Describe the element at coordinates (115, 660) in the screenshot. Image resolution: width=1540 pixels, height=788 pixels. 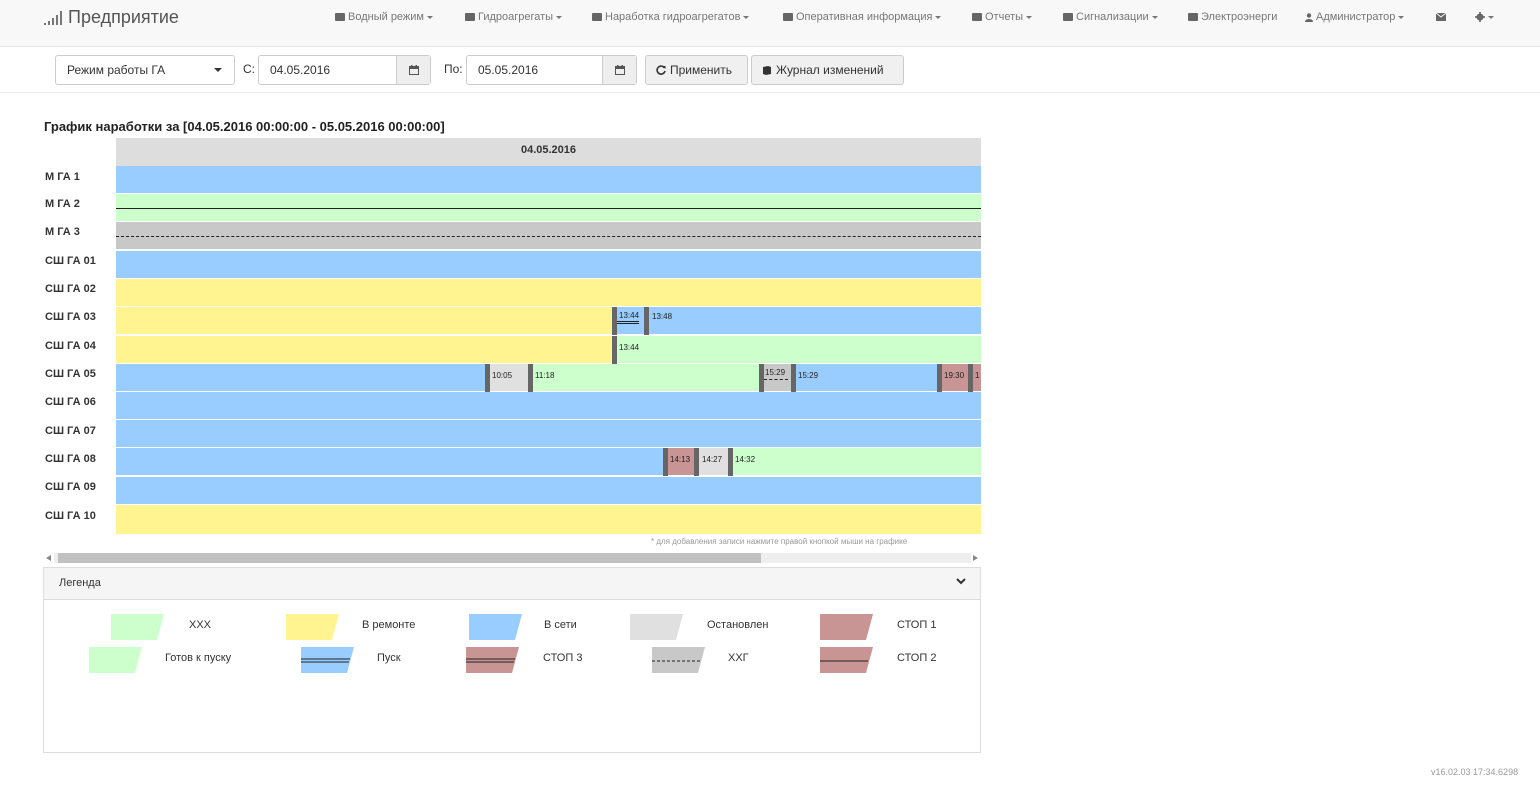
I see `legend-swatch-ready-start` at that location.